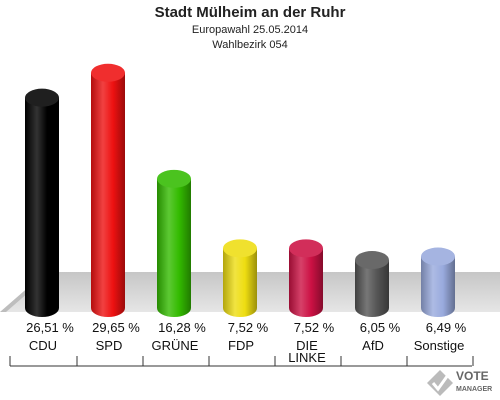 The height and width of the screenshot is (400, 500). What do you see at coordinates (474, 389) in the screenshot?
I see `logo-text-manager: MANAGER` at bounding box center [474, 389].